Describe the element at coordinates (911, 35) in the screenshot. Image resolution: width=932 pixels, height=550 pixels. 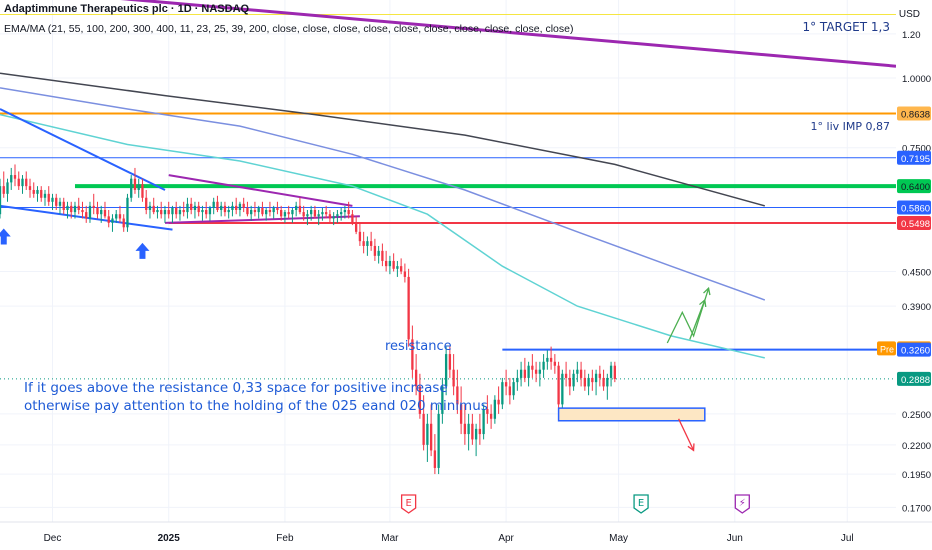
I see `price-tick-label: 1.20` at that location.